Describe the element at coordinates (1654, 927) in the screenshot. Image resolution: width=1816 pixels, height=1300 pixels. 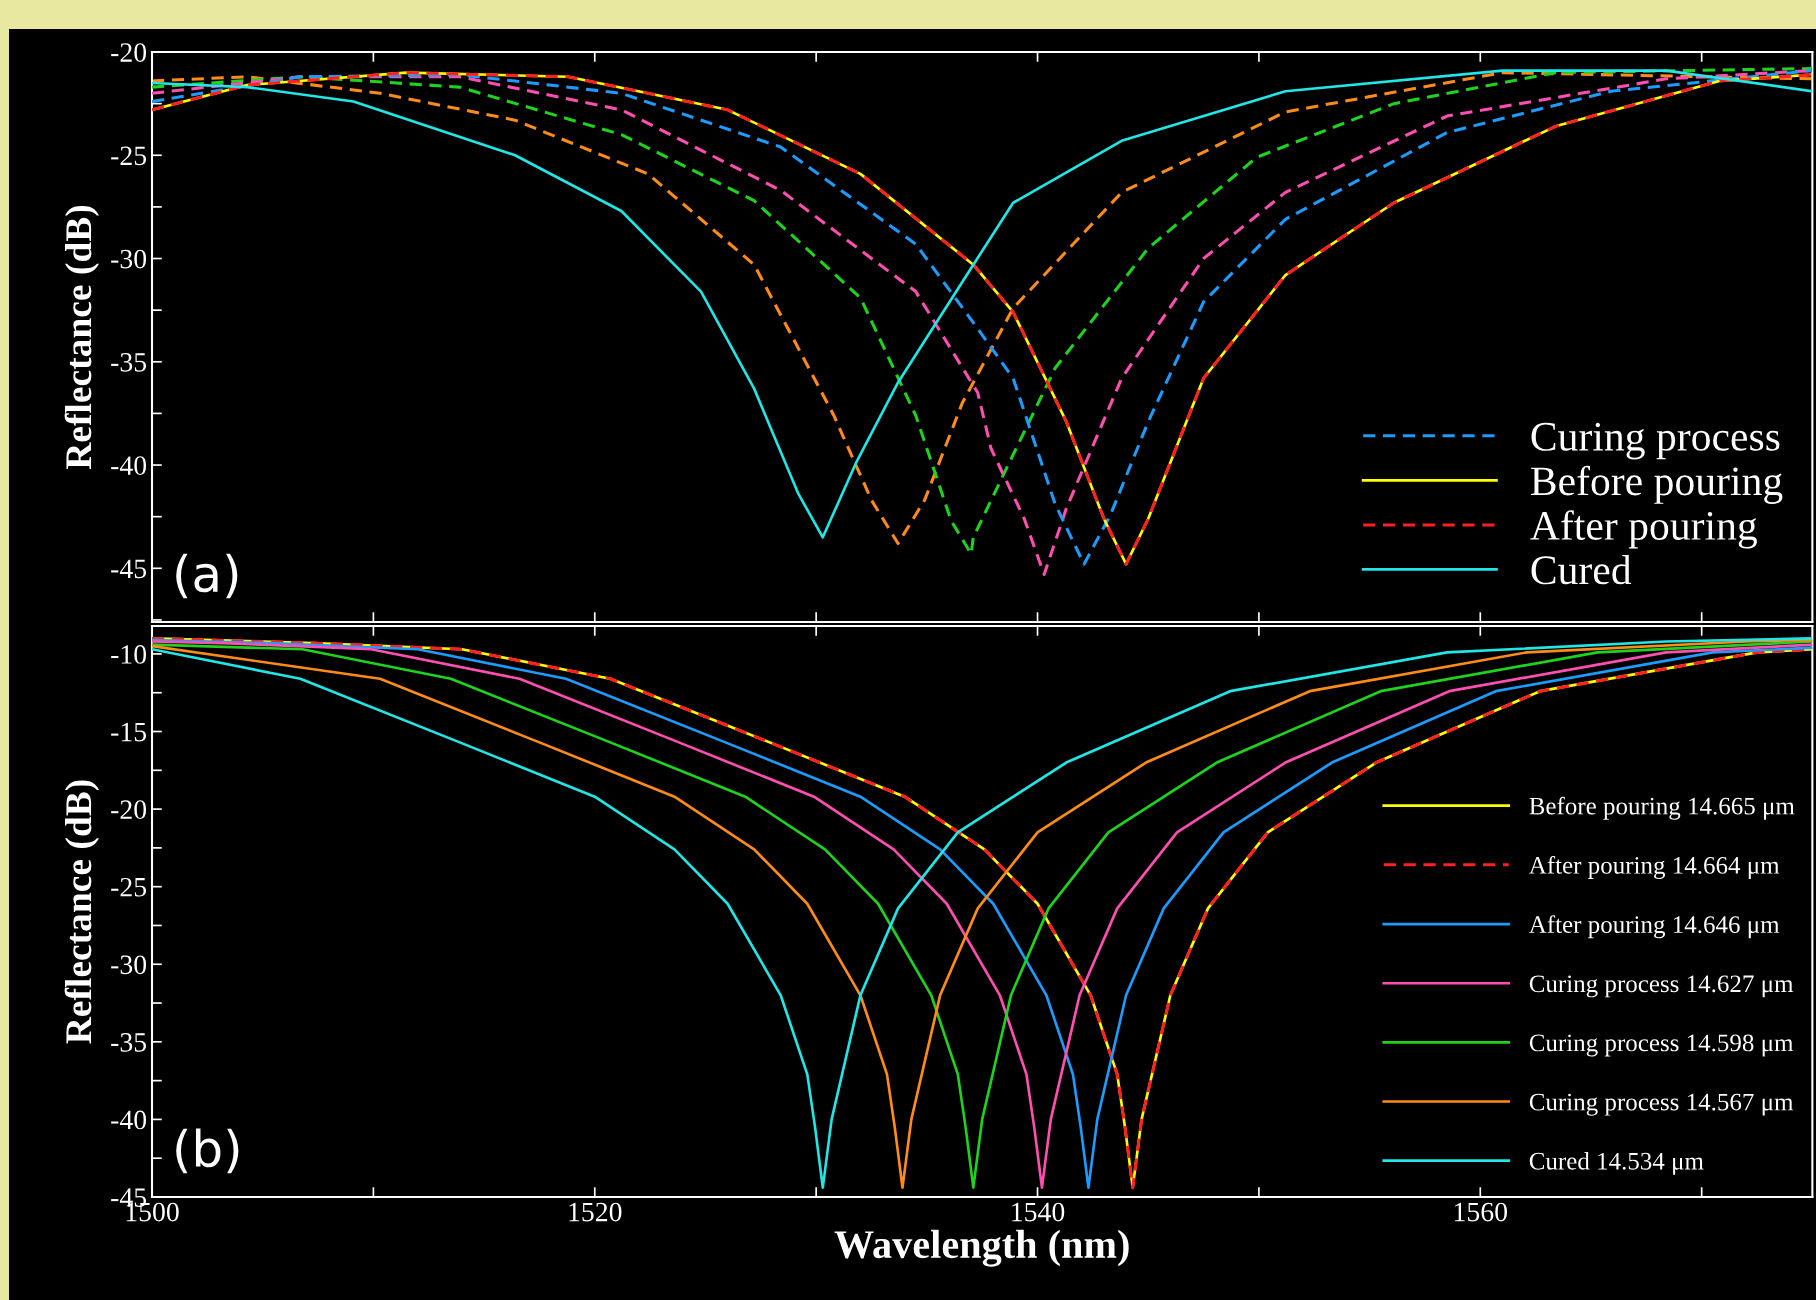
I see `legend-label: After pouring 14.646 μm` at that location.